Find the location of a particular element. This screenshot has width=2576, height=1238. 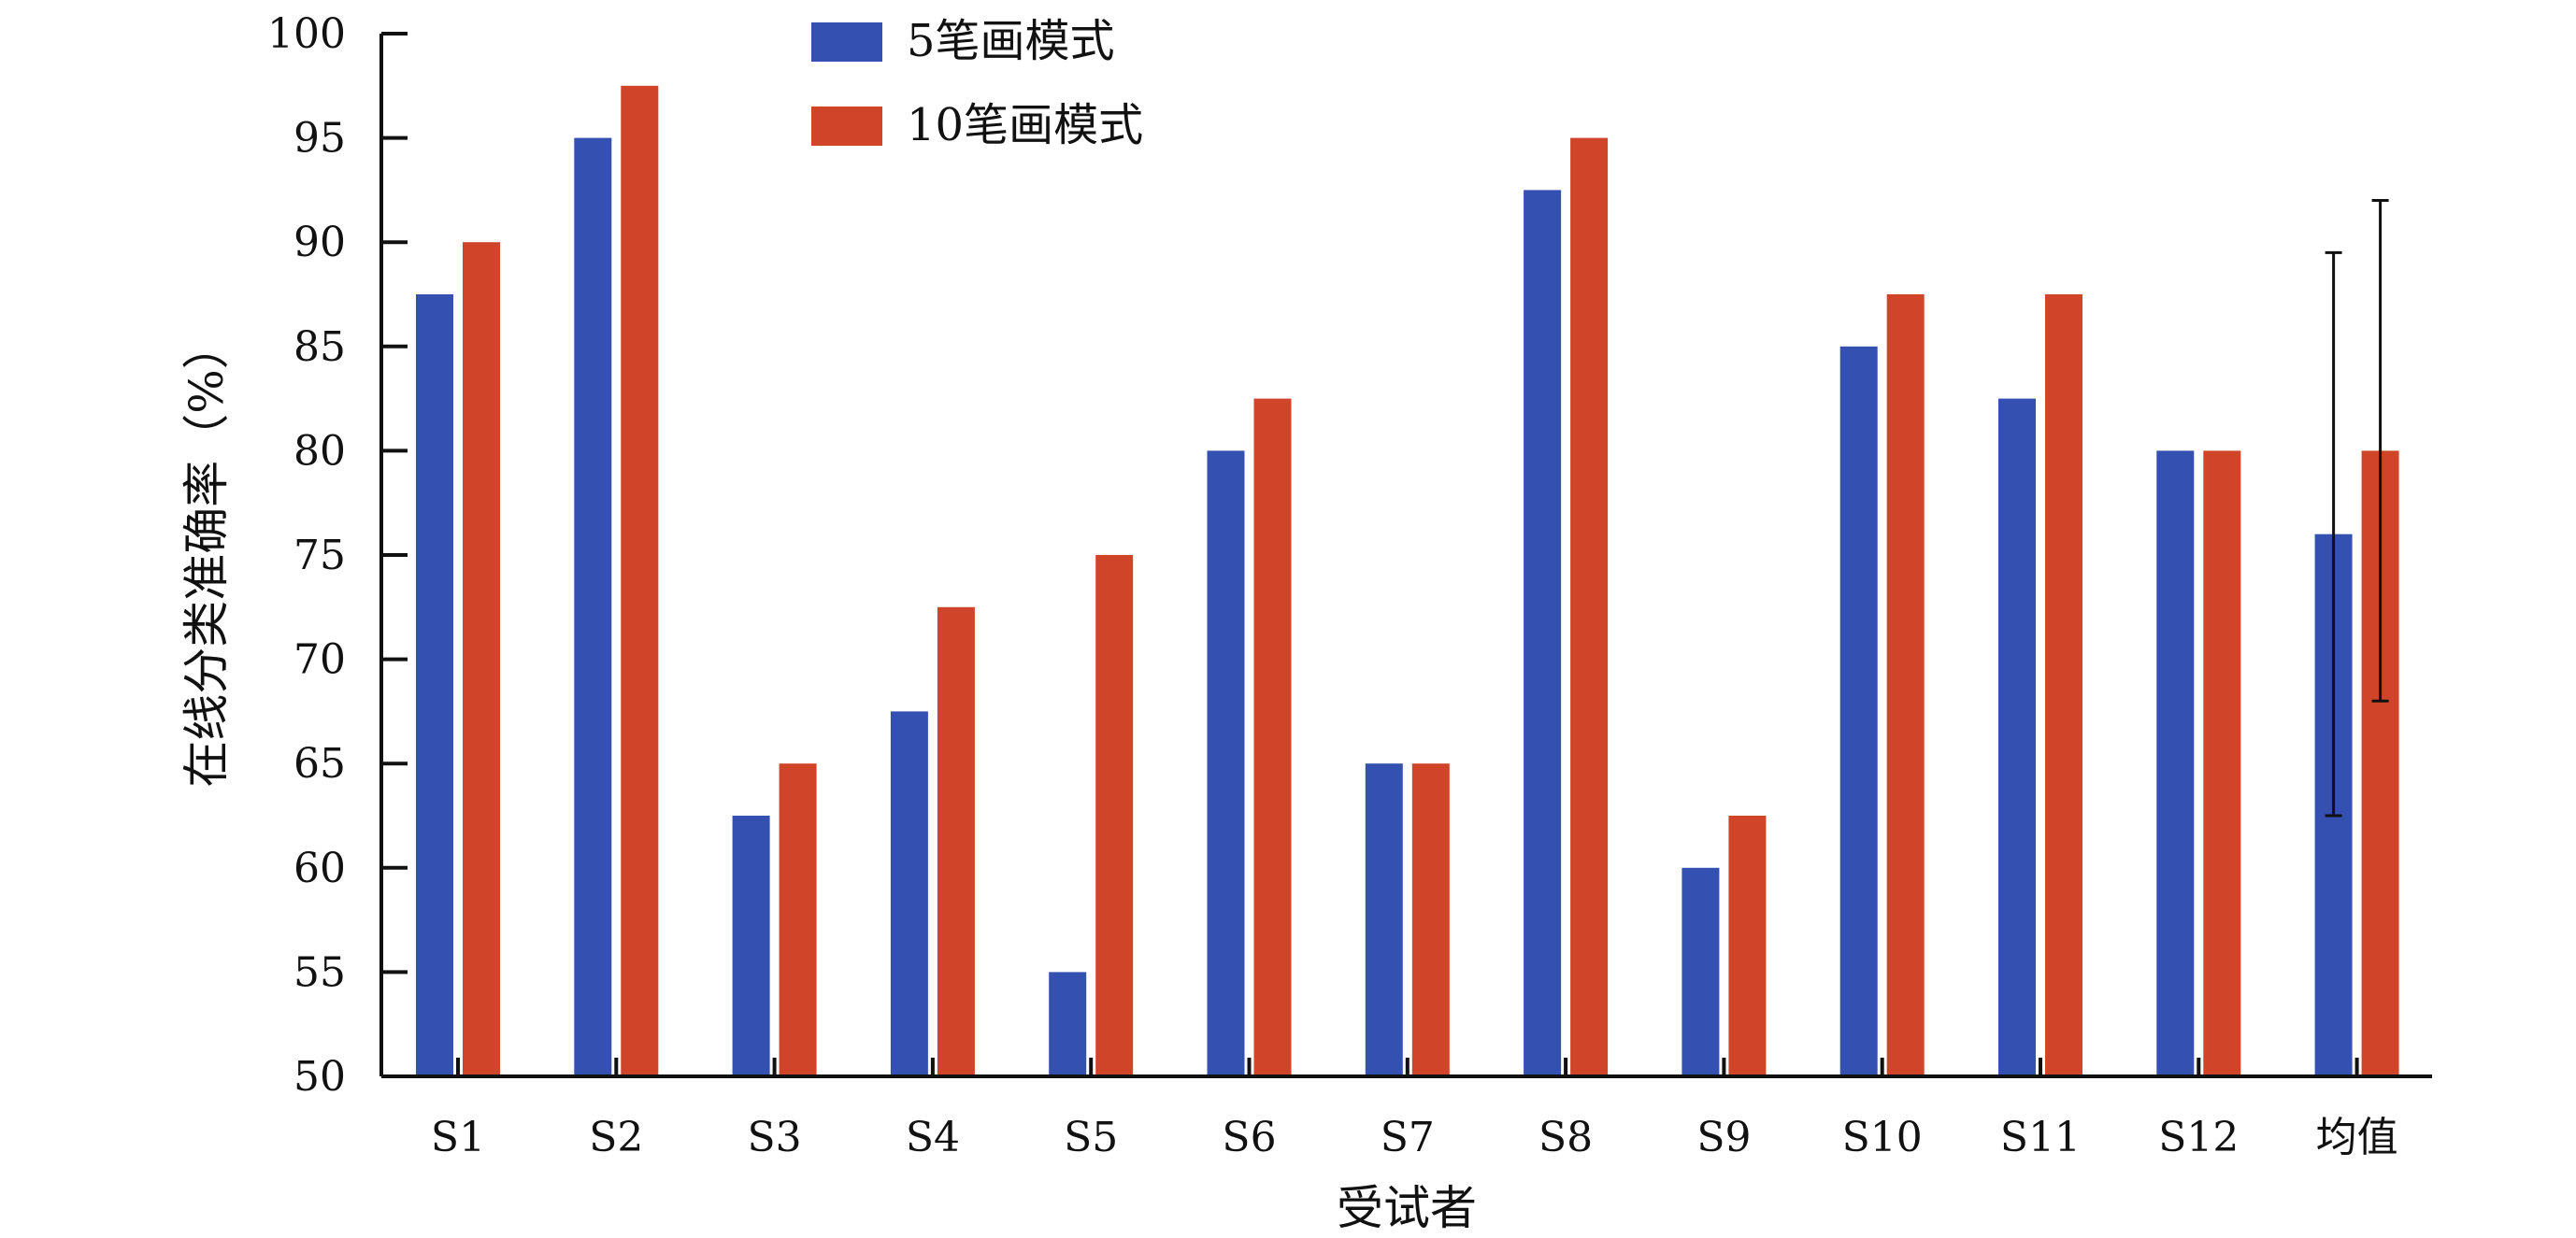

bar-10-stroke-s1 is located at coordinates (482, 659).